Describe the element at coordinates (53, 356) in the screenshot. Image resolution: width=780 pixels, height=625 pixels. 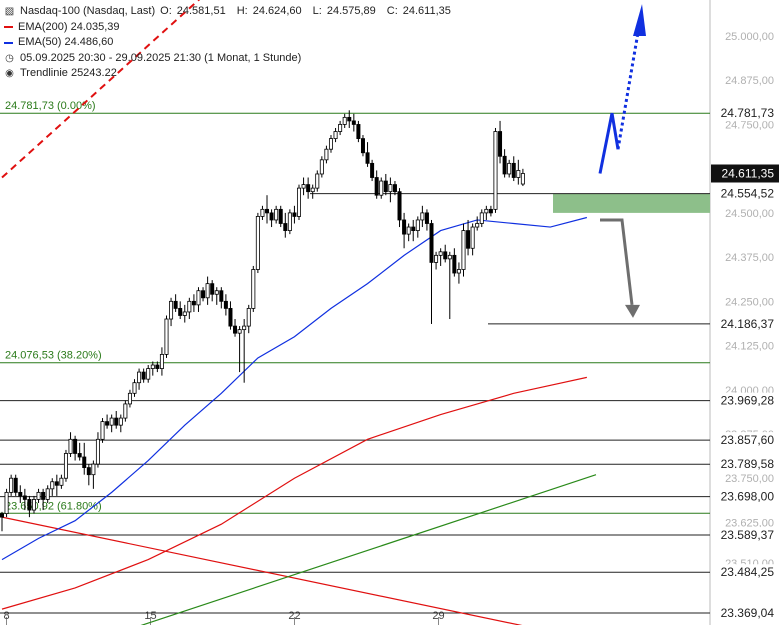
I see `fib-level-label: 24.076,53 (38.20%)` at that location.